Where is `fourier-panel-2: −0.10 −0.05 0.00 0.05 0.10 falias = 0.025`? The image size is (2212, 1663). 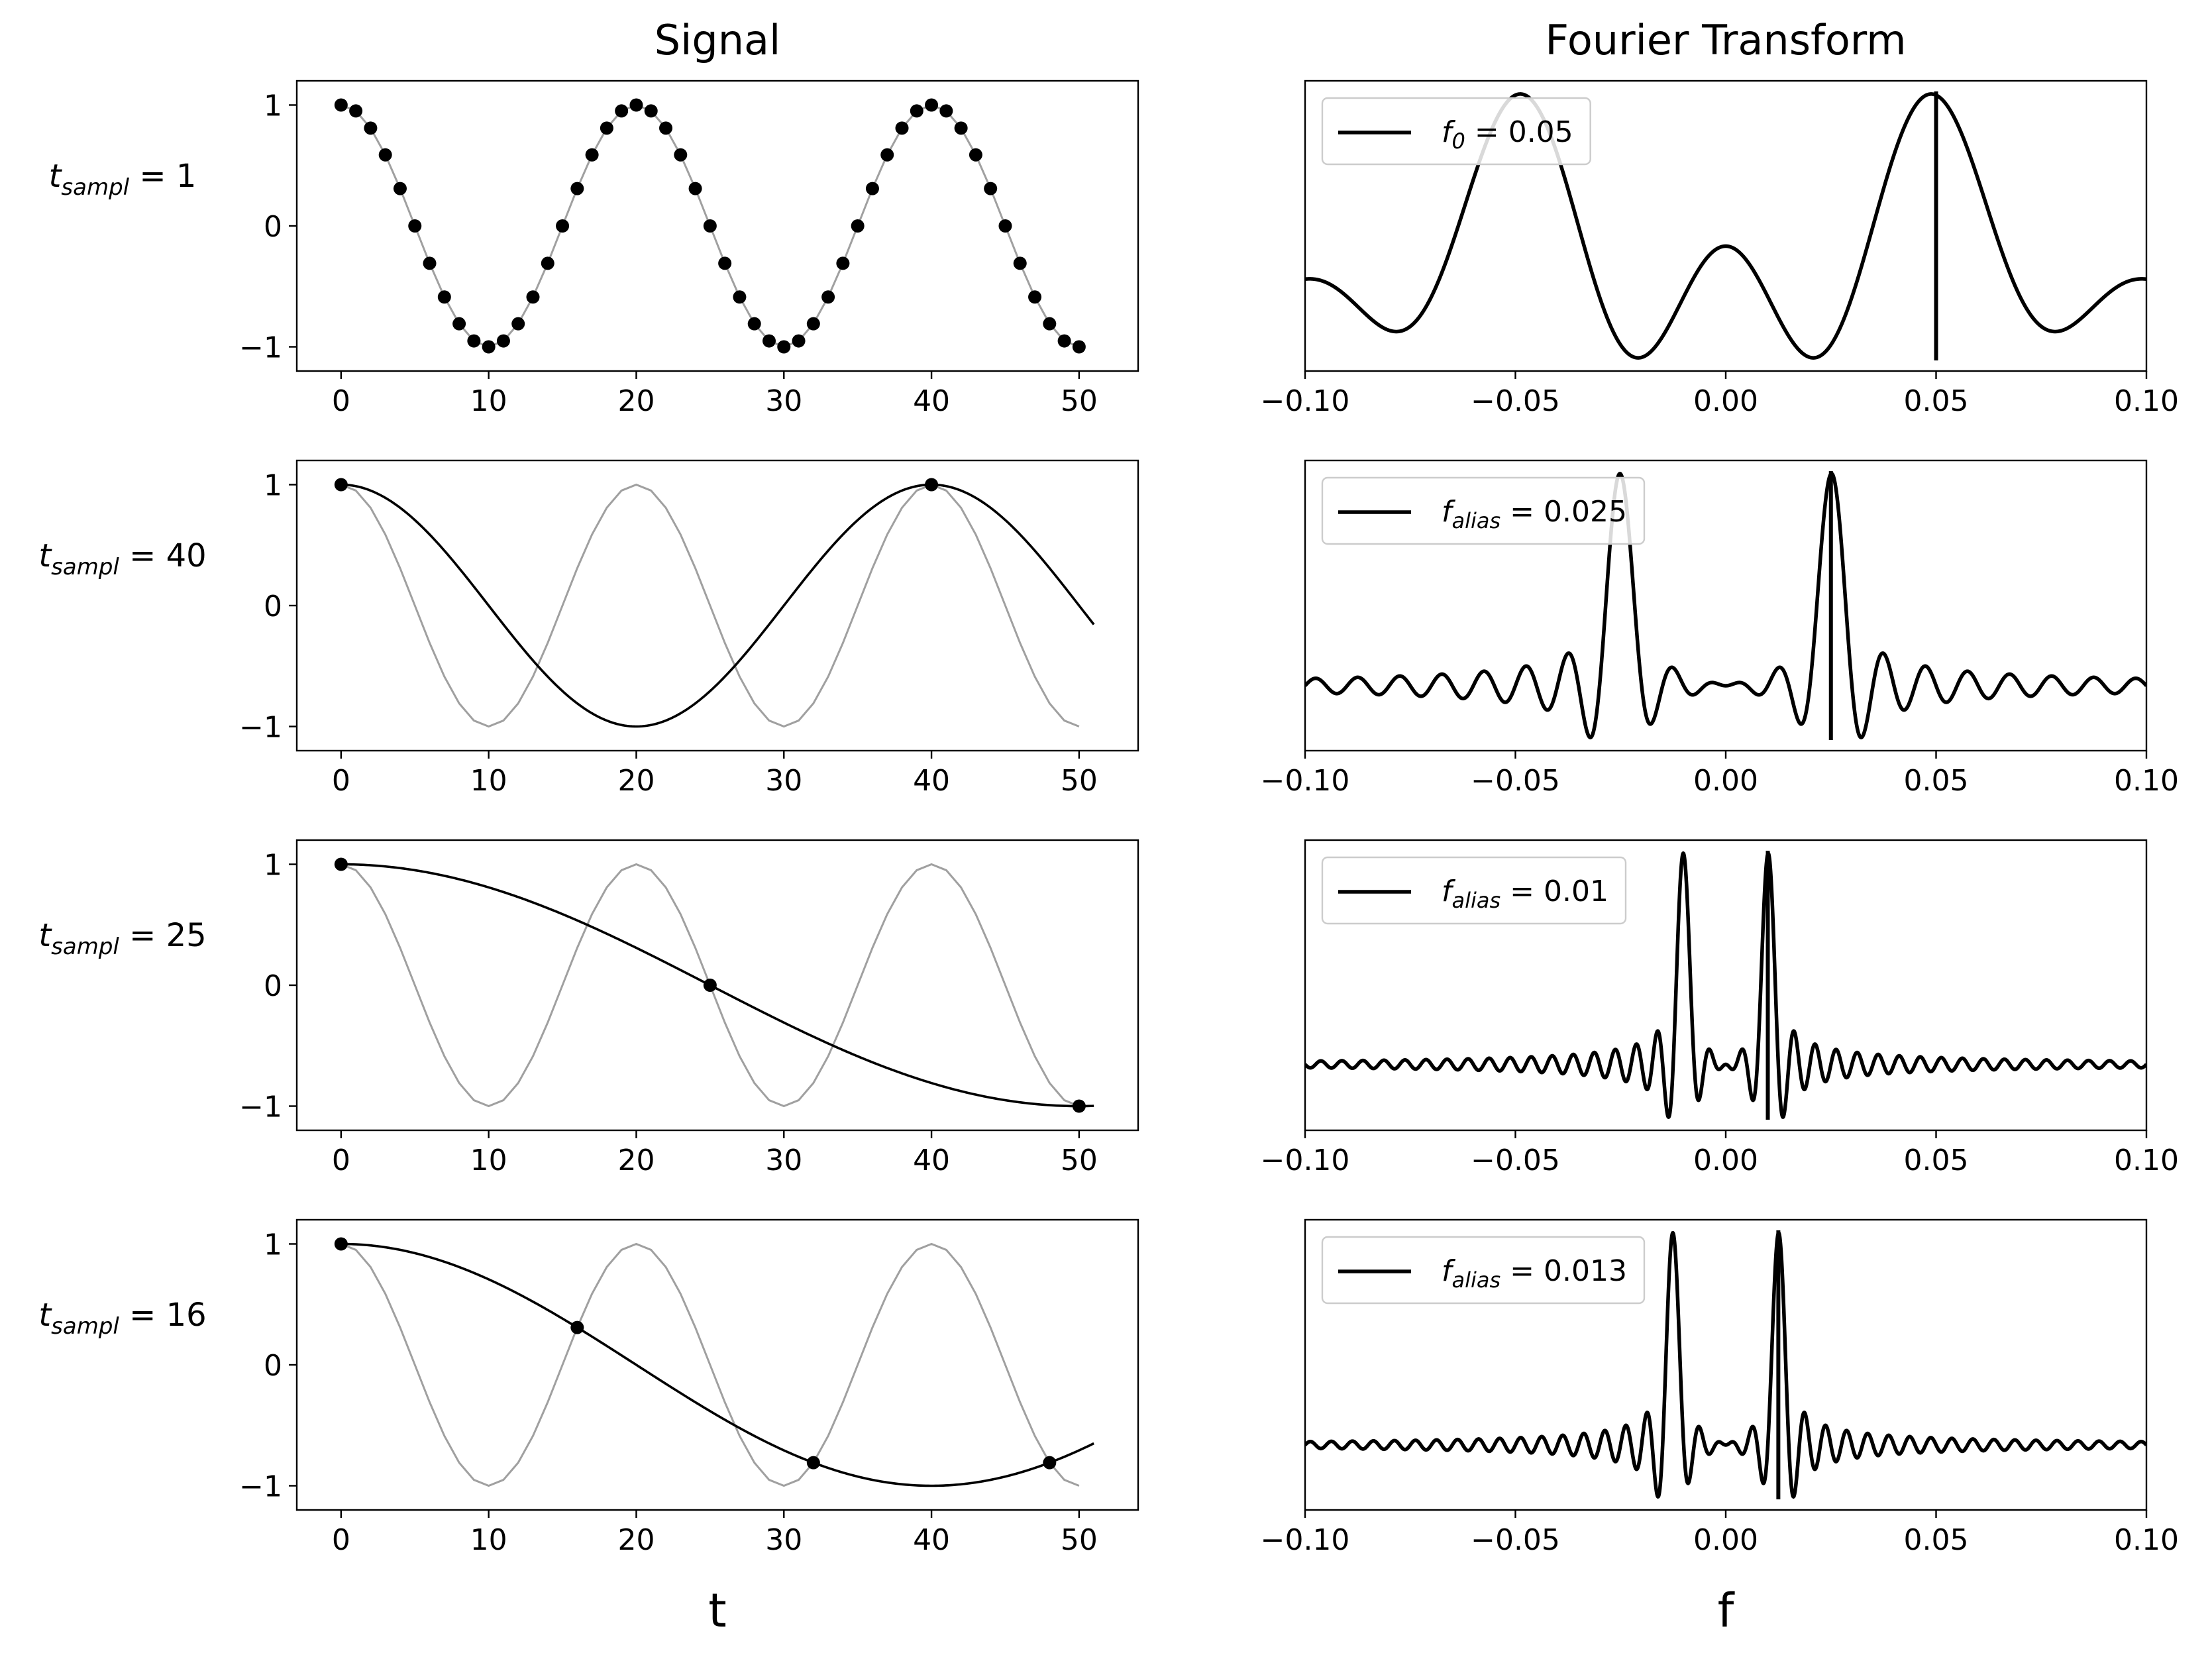
fourier-panel-2: −0.10 −0.05 0.00 0.05 0.10 falias = 0.025 is located at coordinates (1720, 629).